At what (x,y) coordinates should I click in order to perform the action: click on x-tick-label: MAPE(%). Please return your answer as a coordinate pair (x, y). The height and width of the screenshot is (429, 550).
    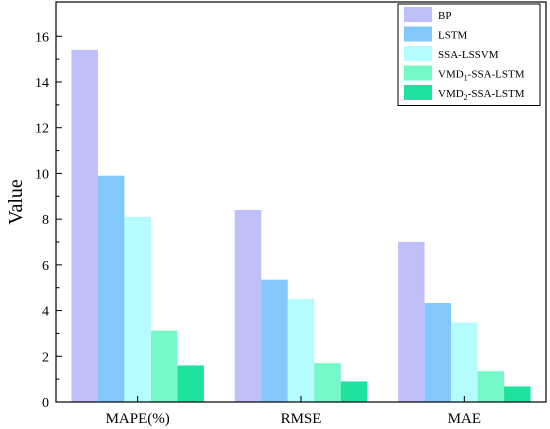
    Looking at the image, I should click on (138, 419).